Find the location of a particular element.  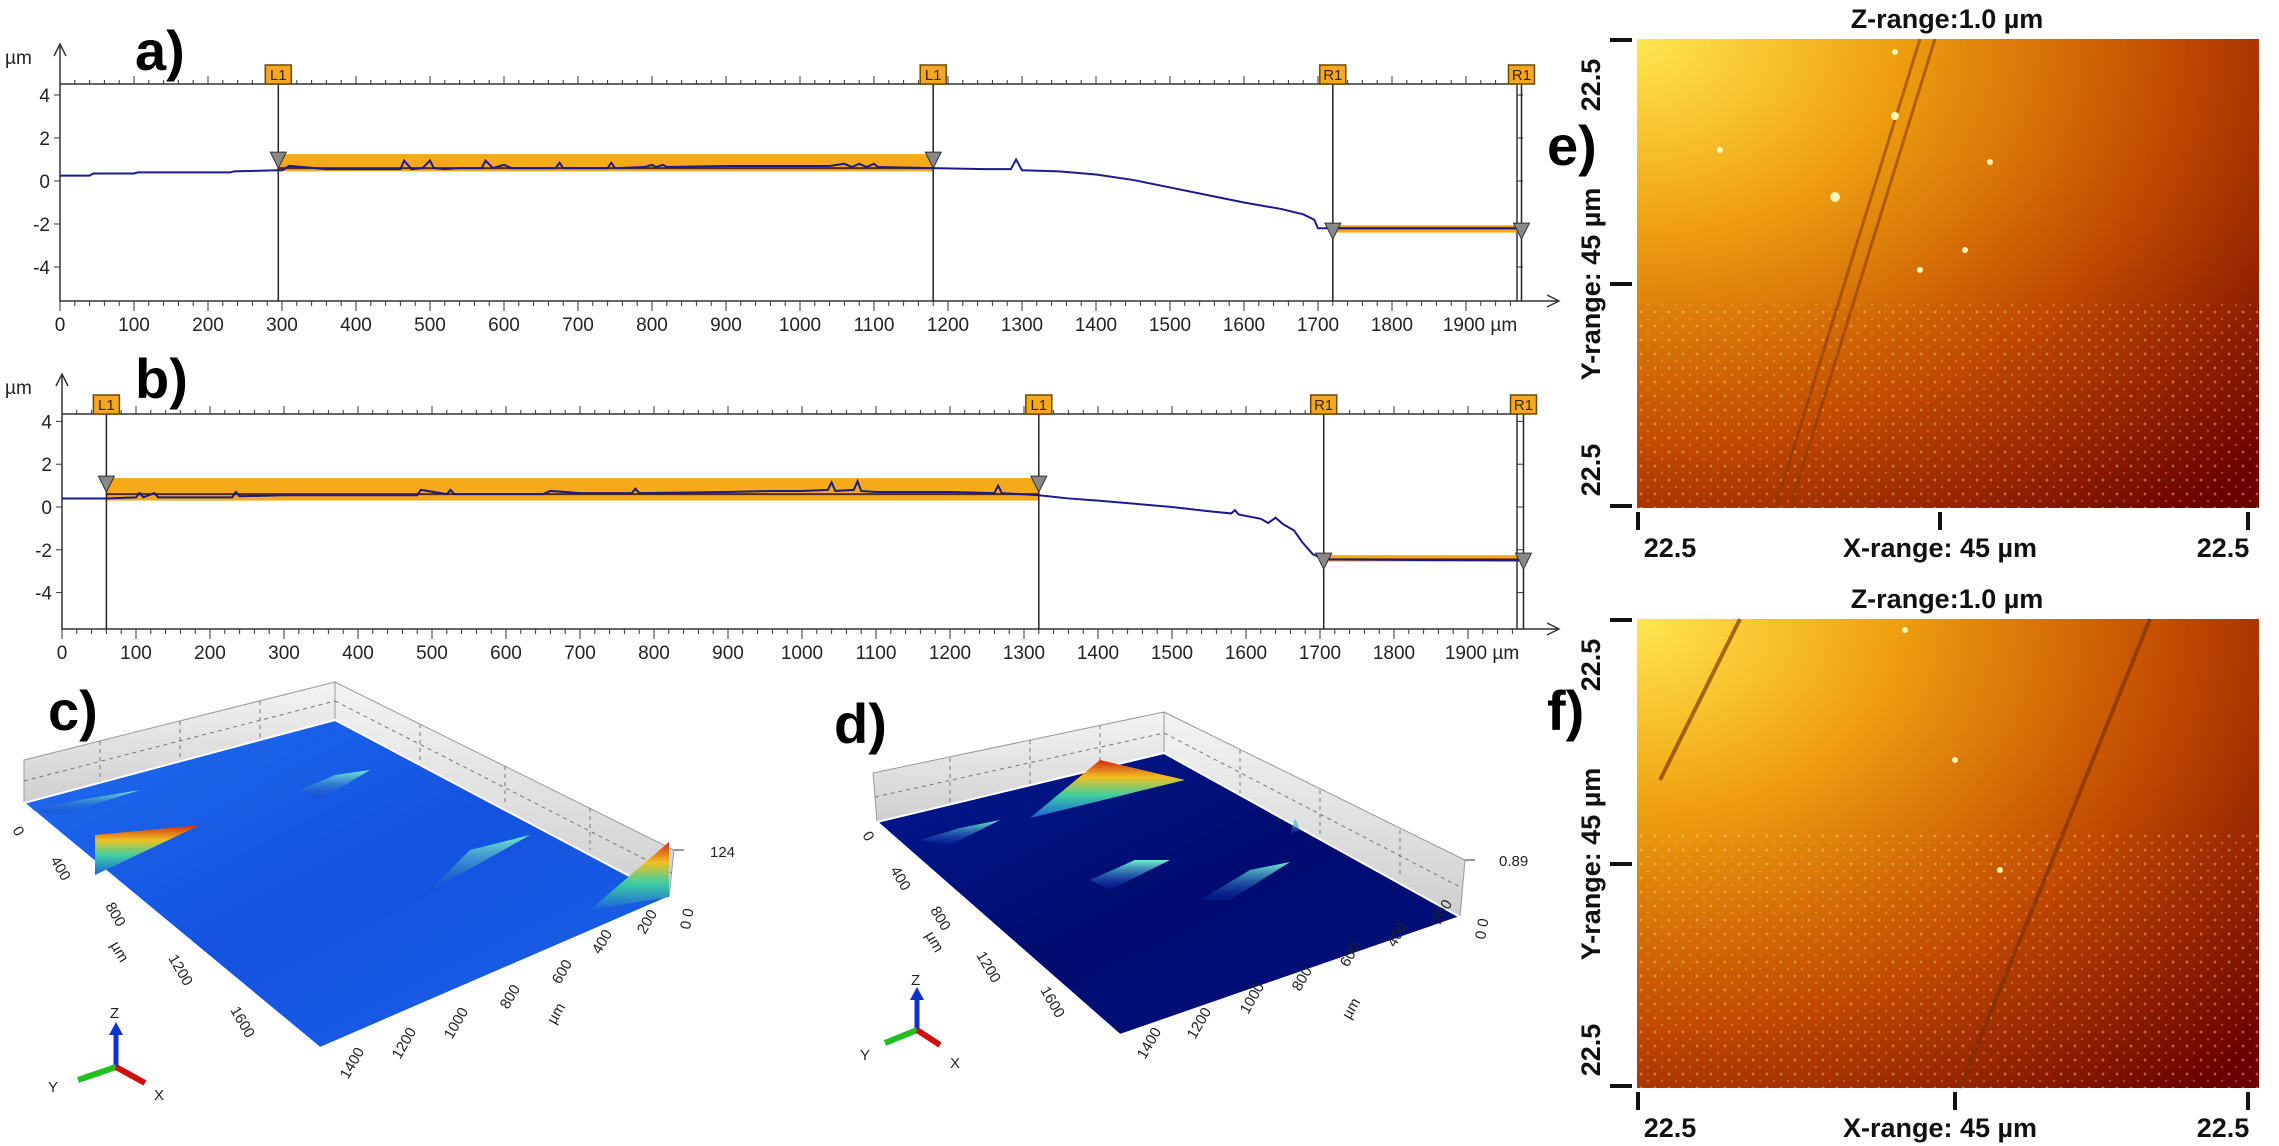

x-tick: 800 is located at coordinates (510, 997).